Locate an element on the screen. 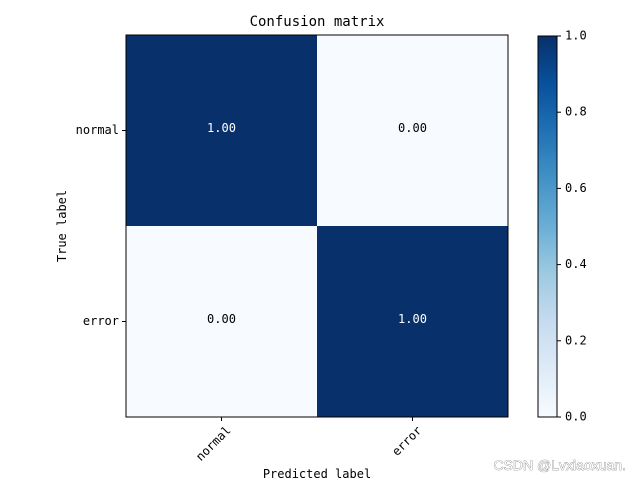 This screenshot has height=480, width=640. heatmap-cell-error-error is located at coordinates (412, 321).